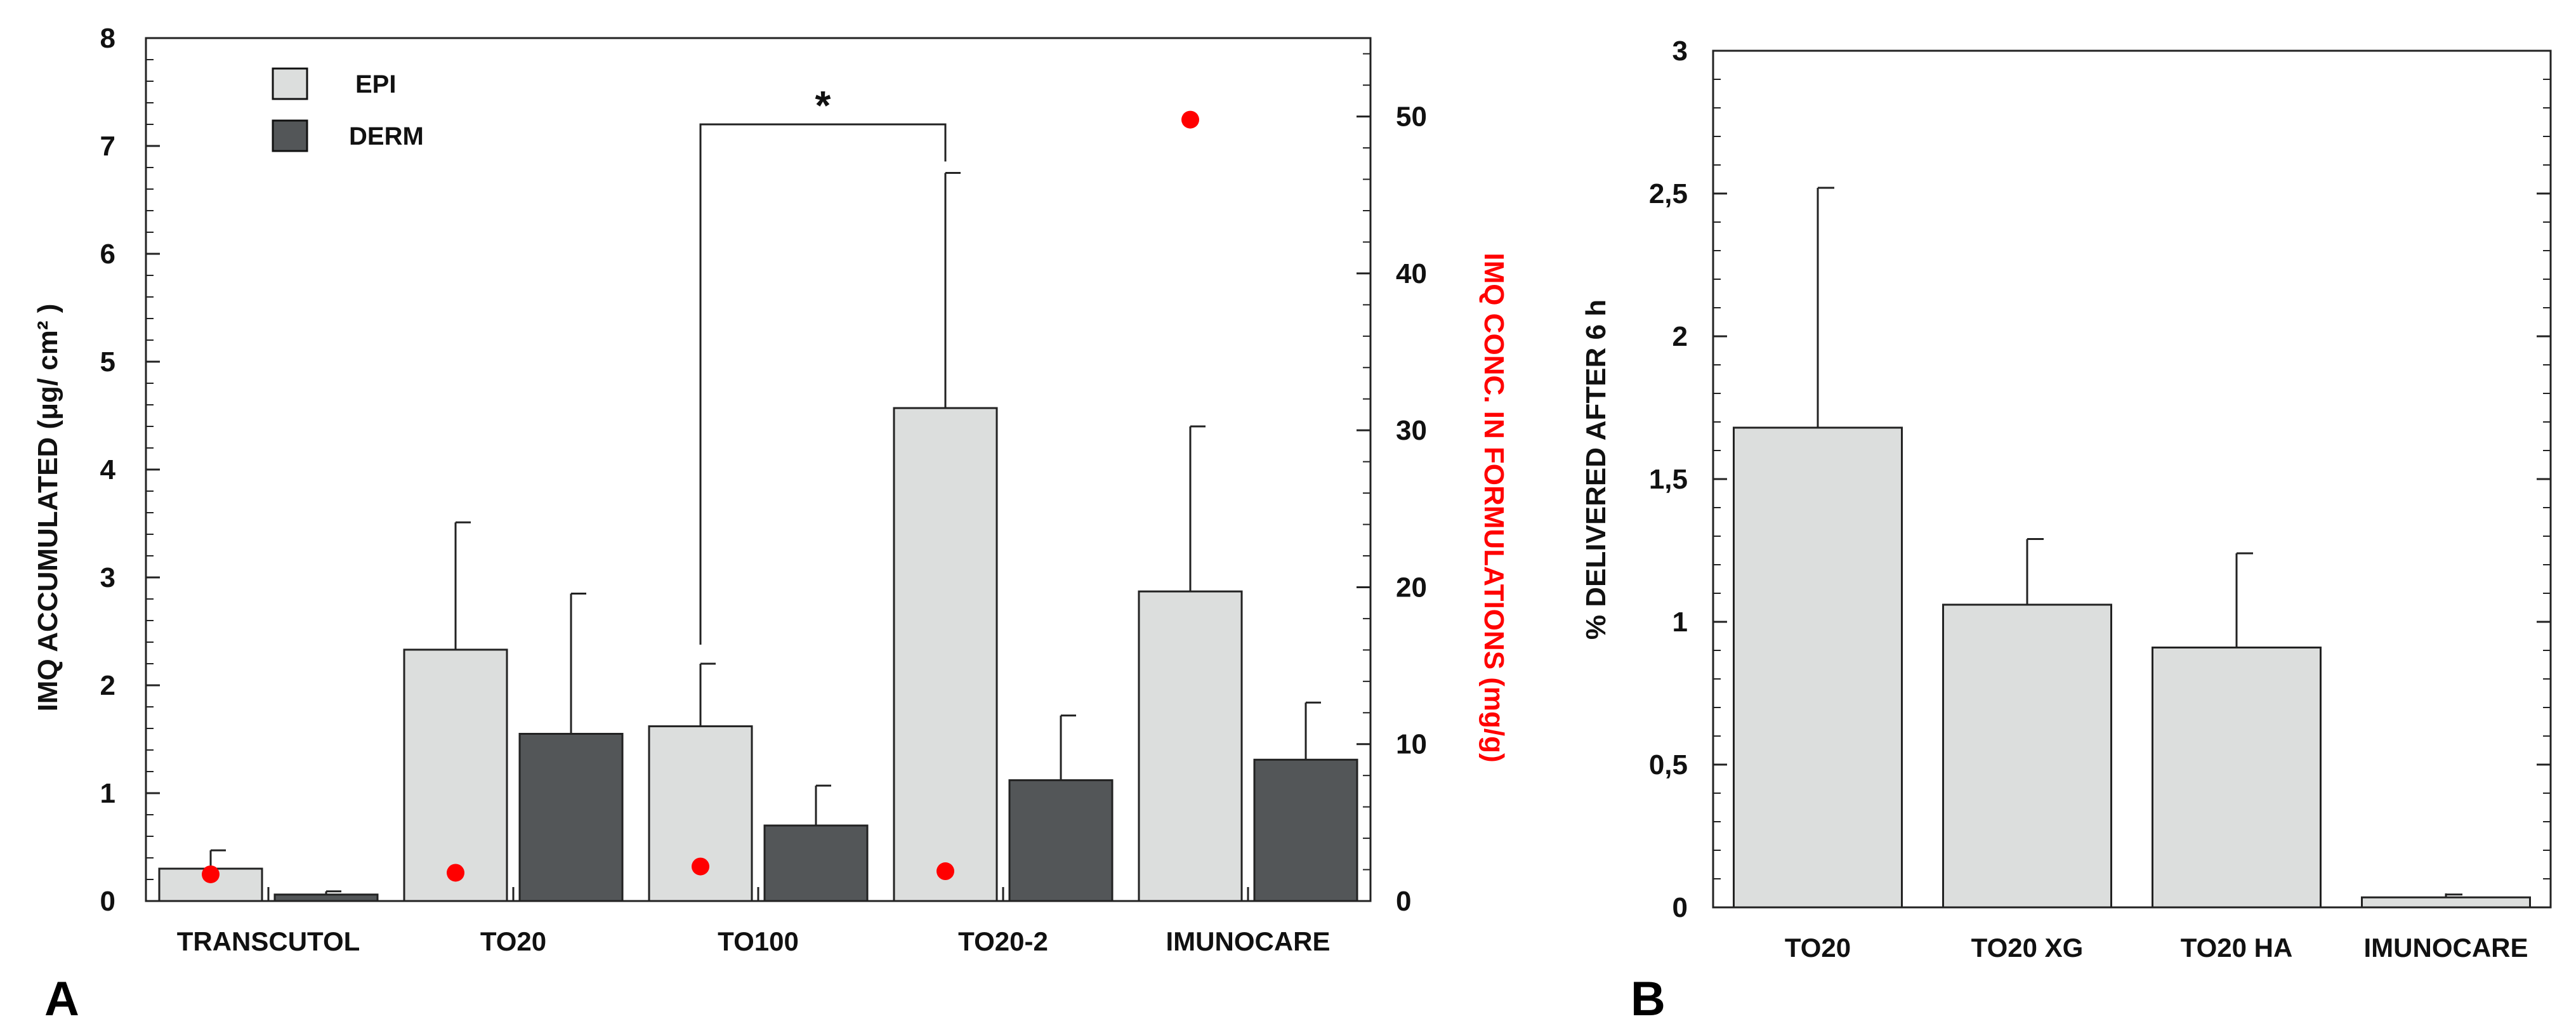 Image resolution: width=2576 pixels, height=1033 pixels. Describe the element at coordinates (1411, 587) in the screenshot. I see `y2-tick-label: 20` at that location.